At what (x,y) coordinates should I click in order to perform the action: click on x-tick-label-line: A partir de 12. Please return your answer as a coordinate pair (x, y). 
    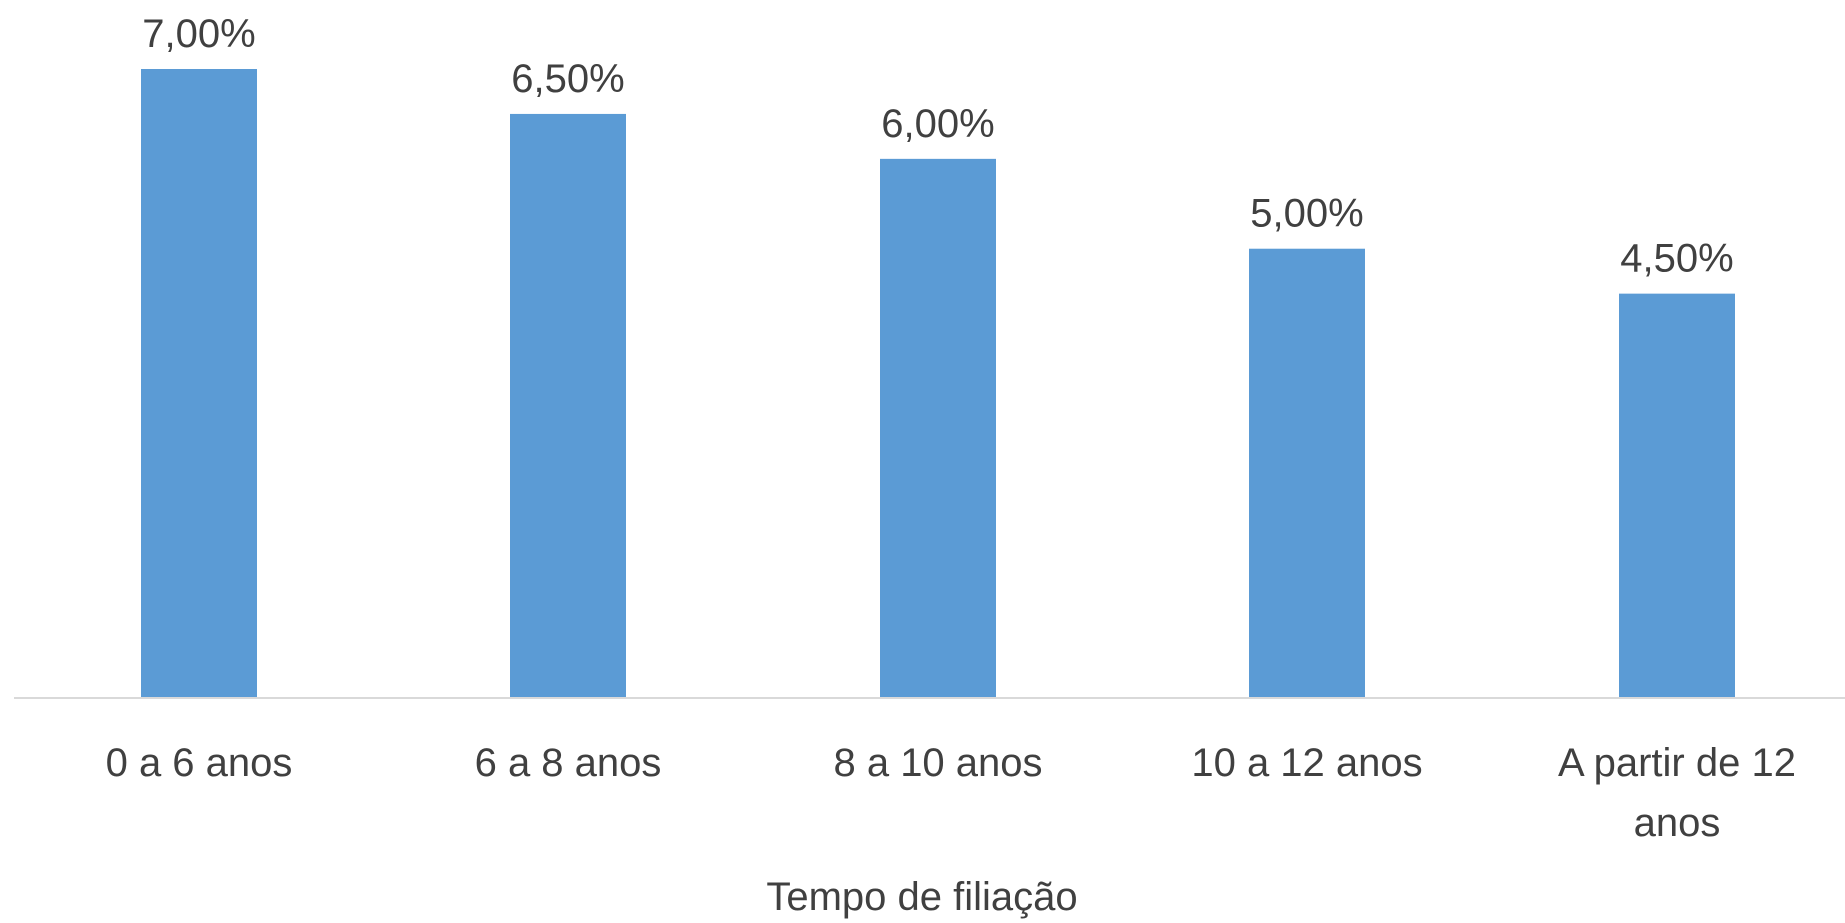
    Looking at the image, I should click on (1677, 763).